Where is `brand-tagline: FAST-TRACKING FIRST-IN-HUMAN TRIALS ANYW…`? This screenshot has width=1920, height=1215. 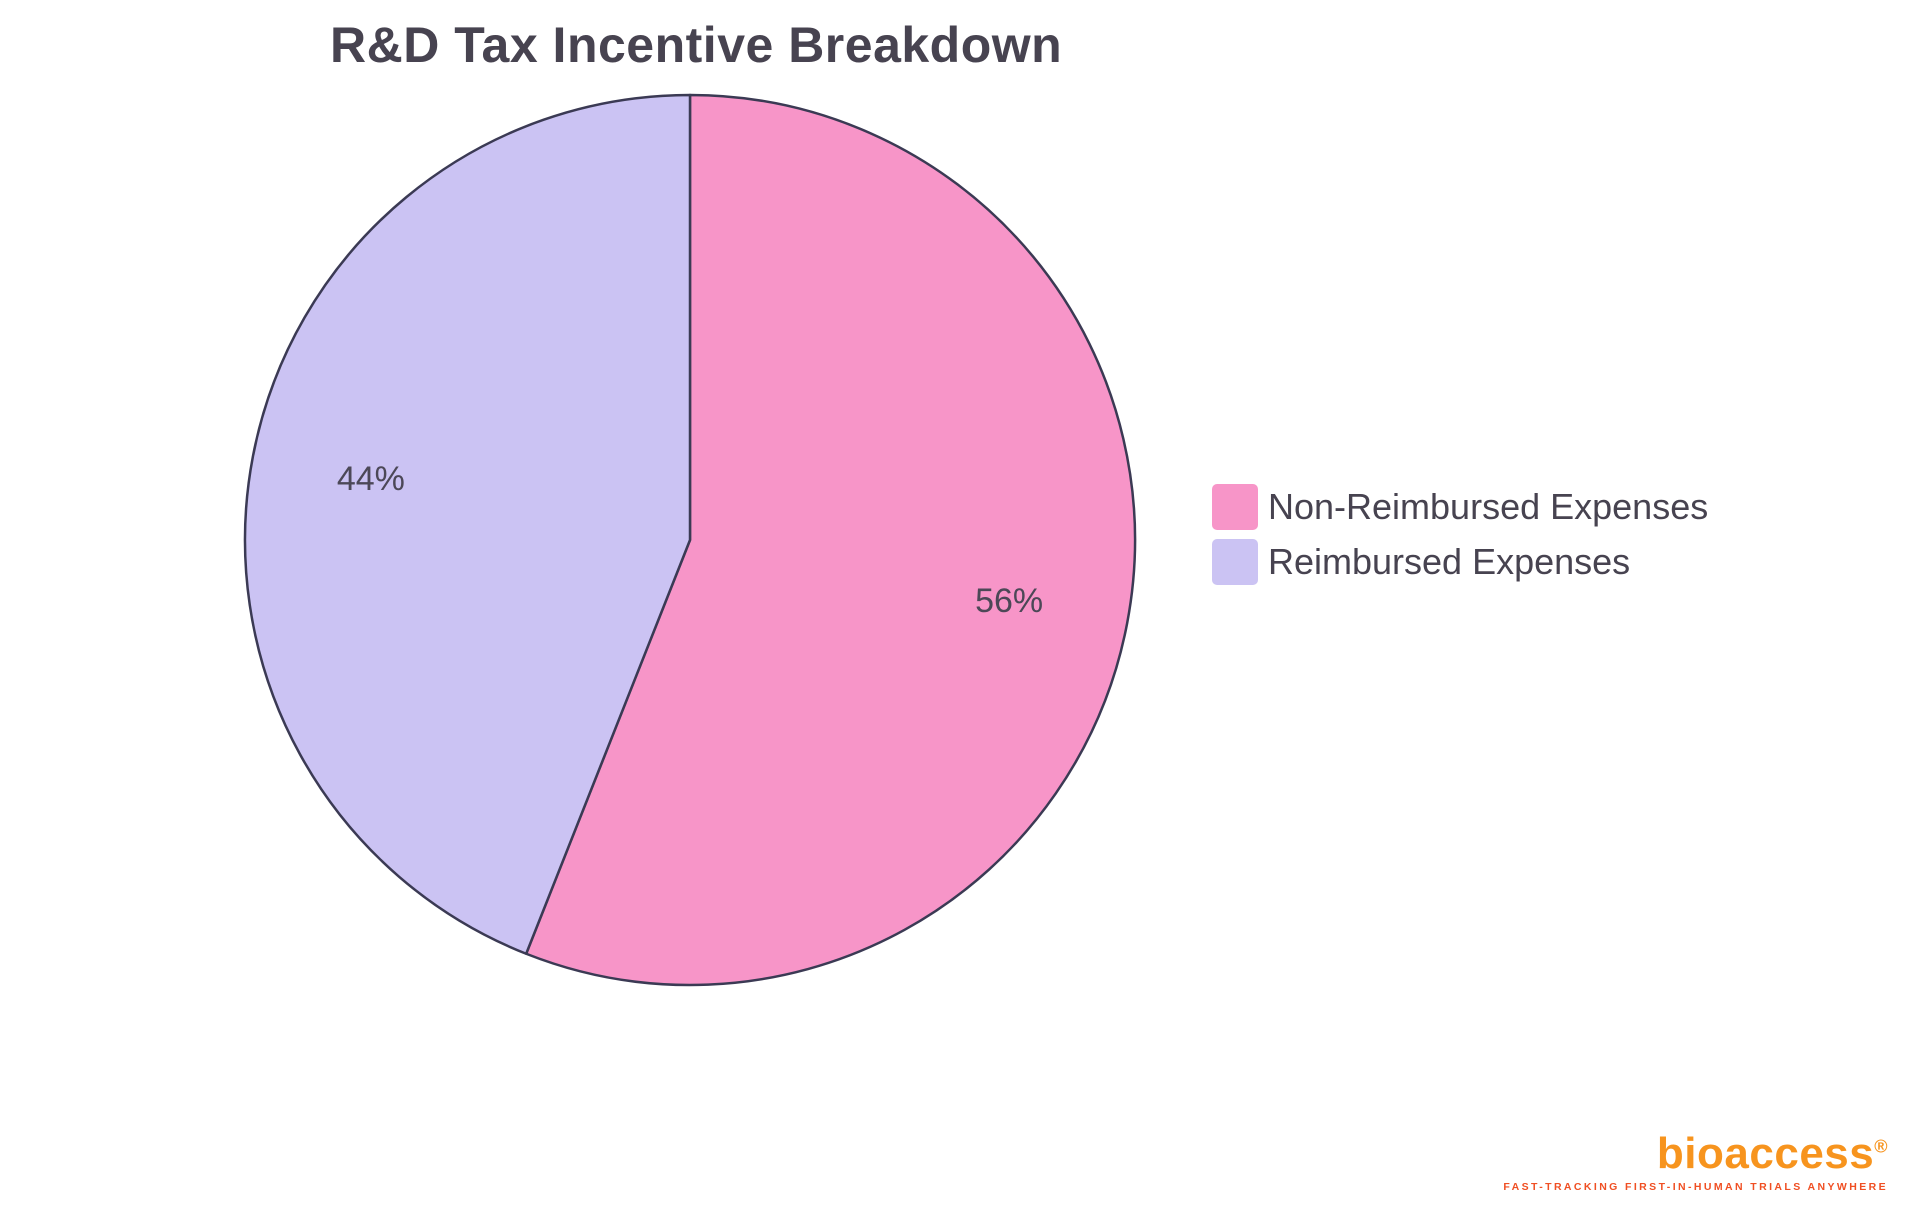 brand-tagline: FAST-TRACKING FIRST-IN-HUMAN TRIALS ANYW… is located at coordinates (1695, 1187).